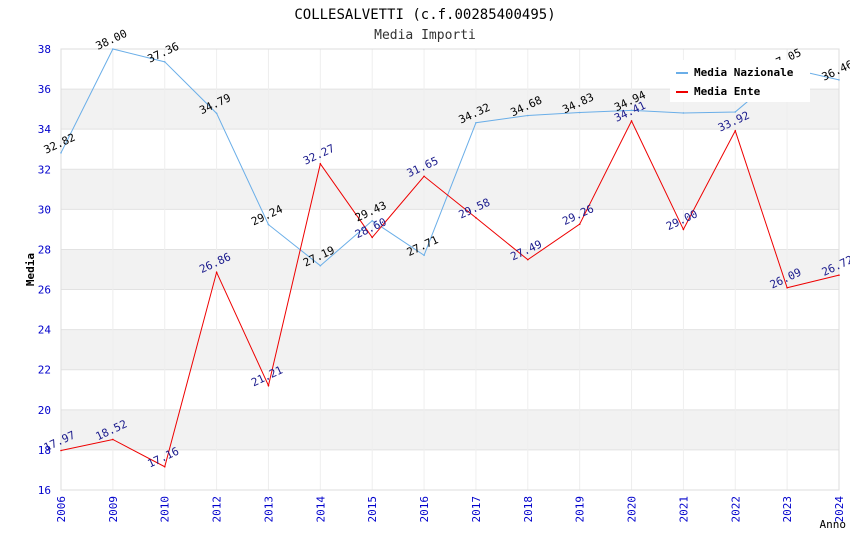 Image resolution: width=850 pixels, height=550 pixels. I want to click on point-media-nazionale-2017, so click(476, 122).